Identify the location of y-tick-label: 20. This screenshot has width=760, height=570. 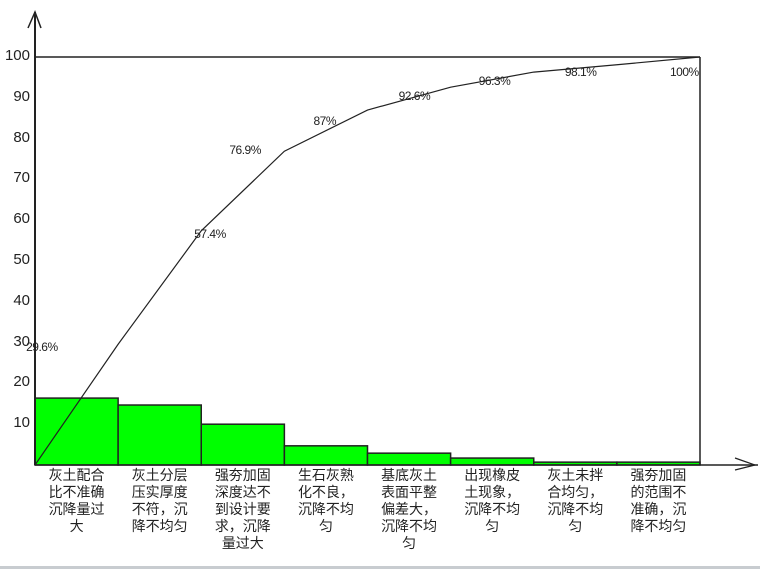
(21, 382).